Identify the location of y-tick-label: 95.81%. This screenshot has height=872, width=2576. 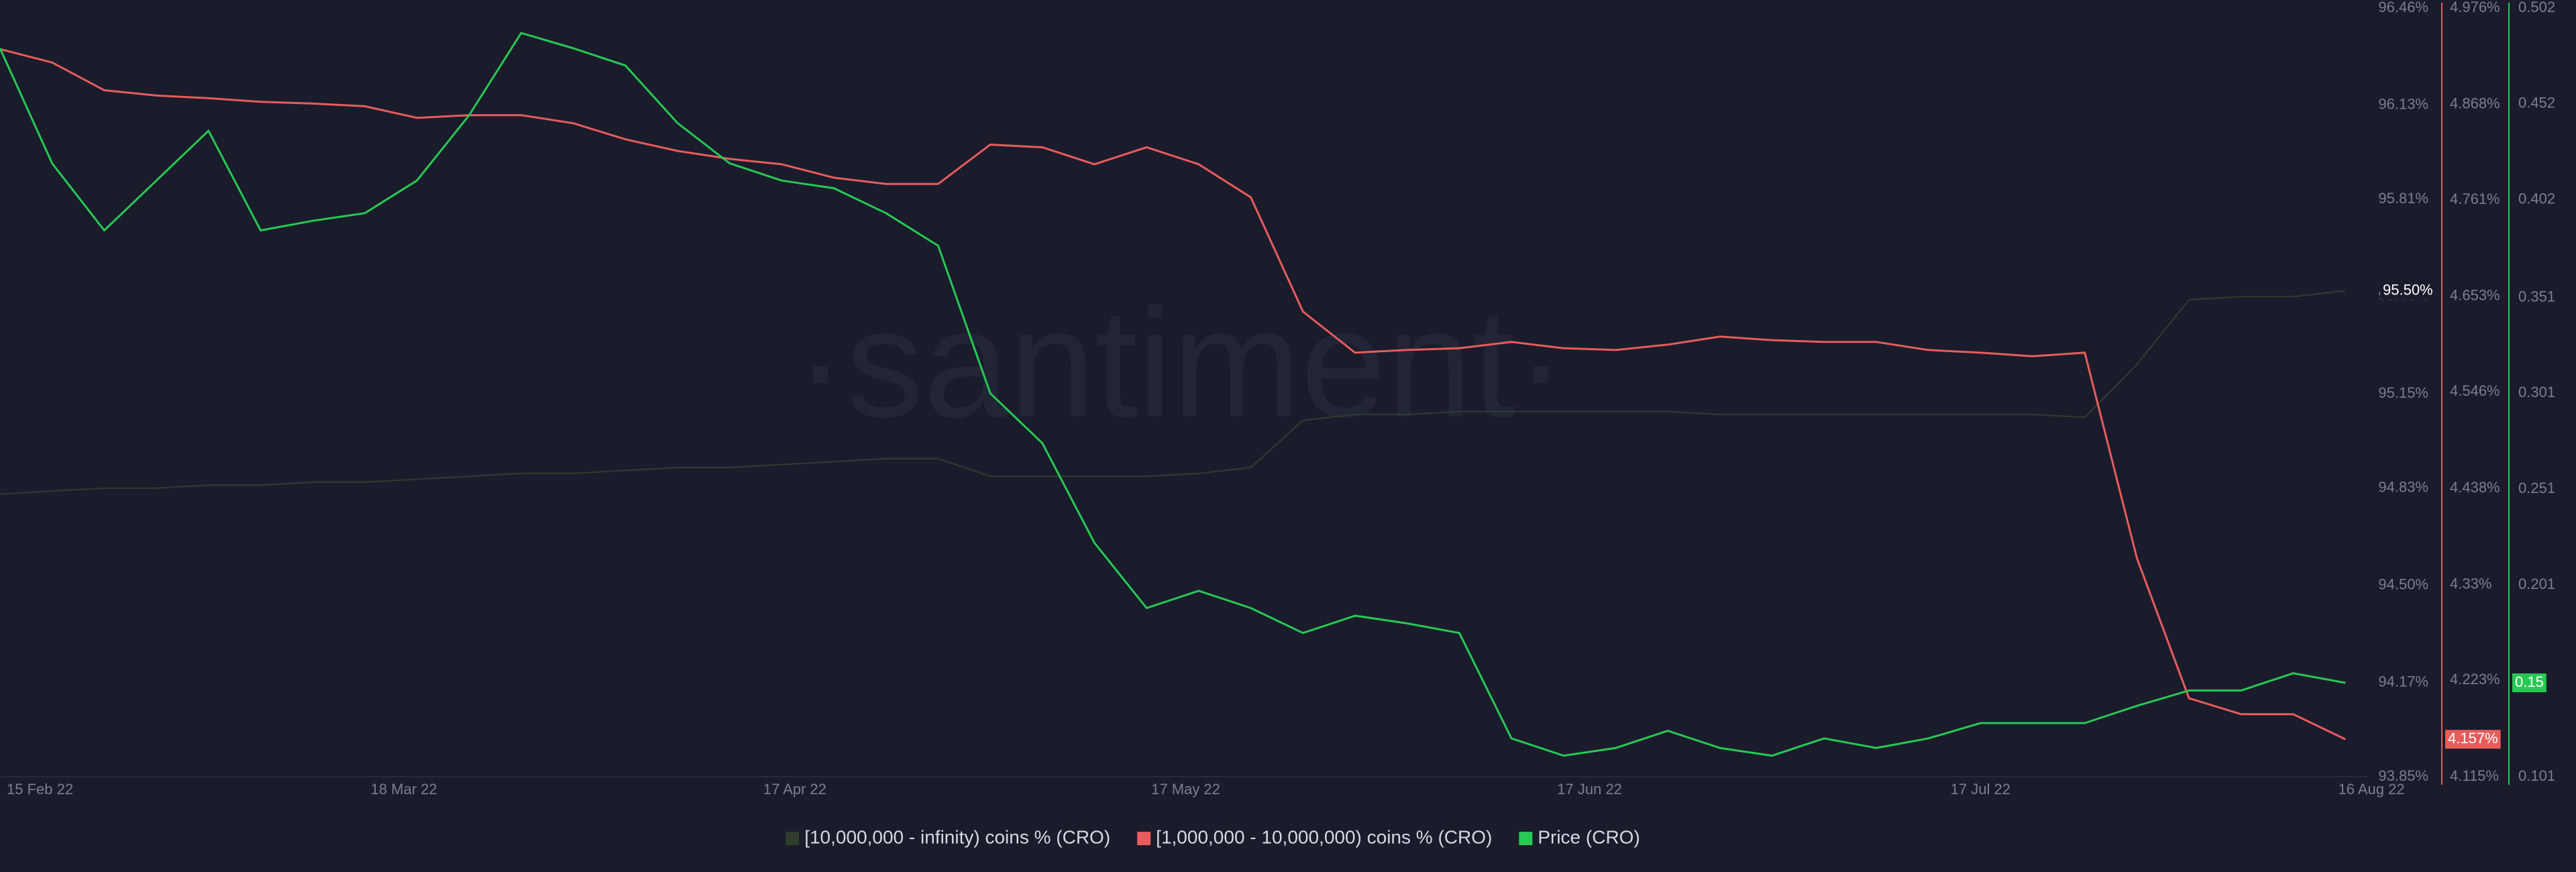
(2403, 198).